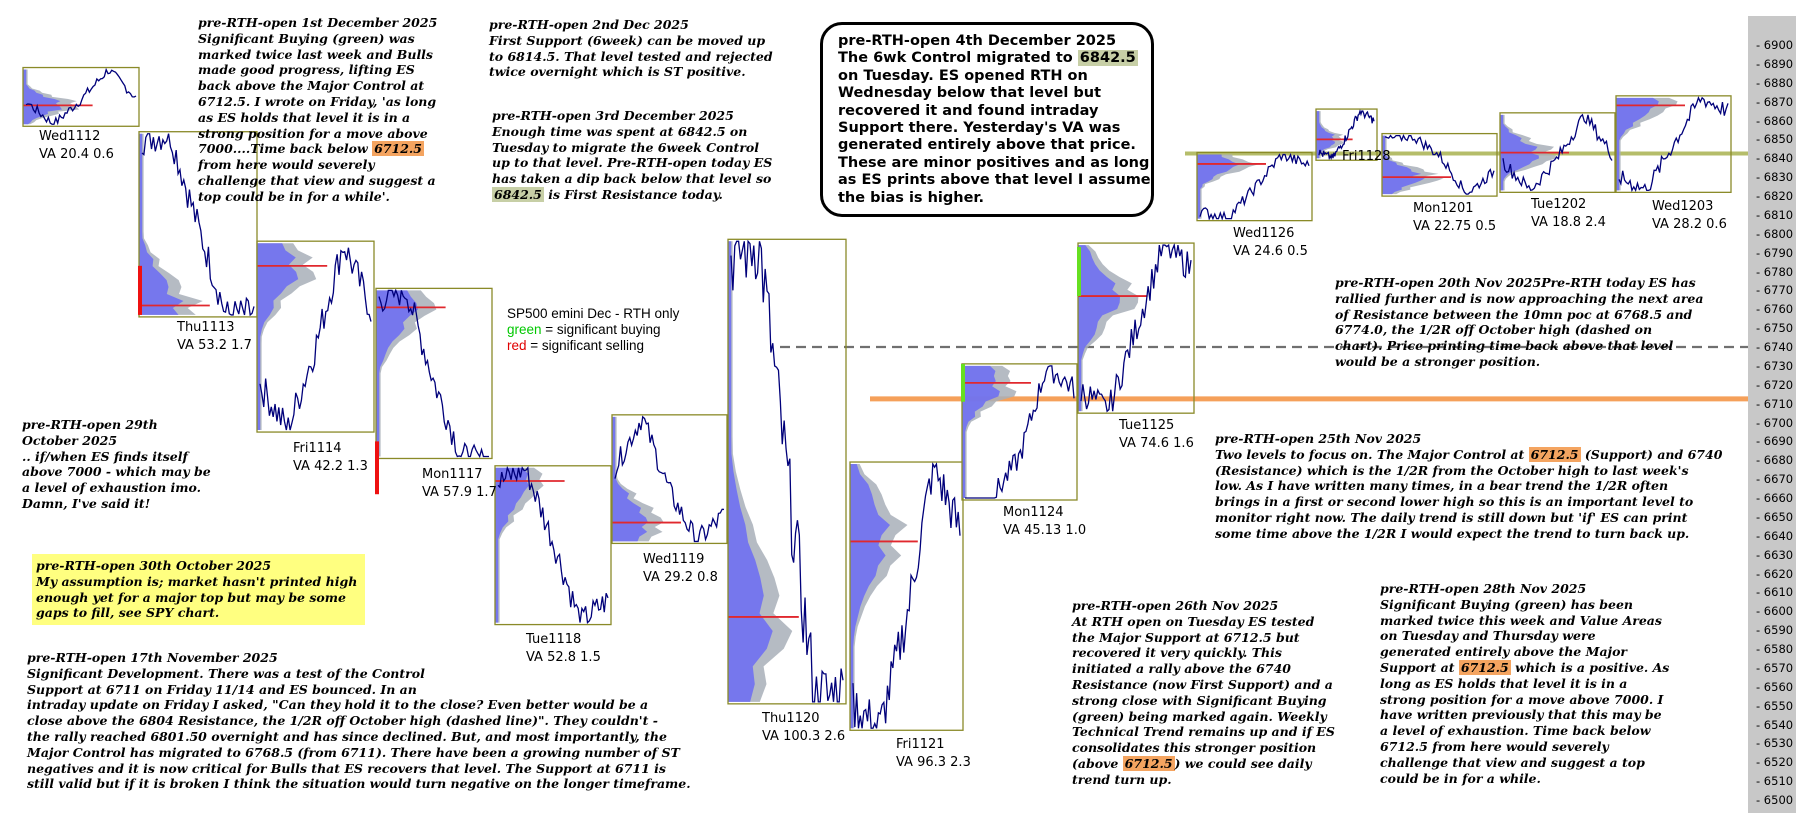 This screenshot has height=813, width=1796. I want to click on day-label: Fri1121, so click(920, 745).